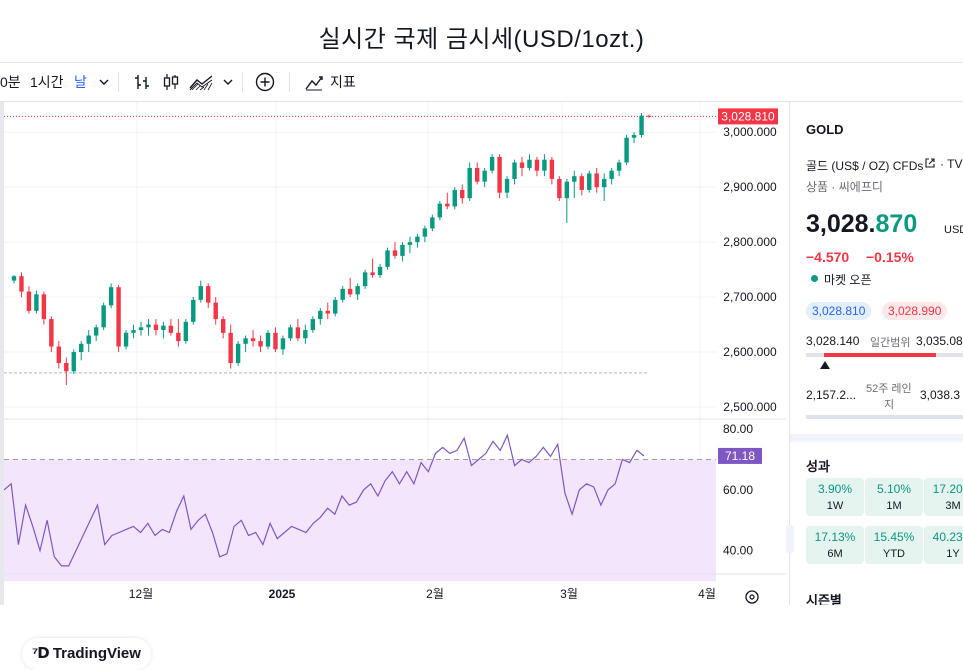  What do you see at coordinates (750, 352) in the screenshot?
I see `y-axis-tick-label: 2,600.000` at bounding box center [750, 352].